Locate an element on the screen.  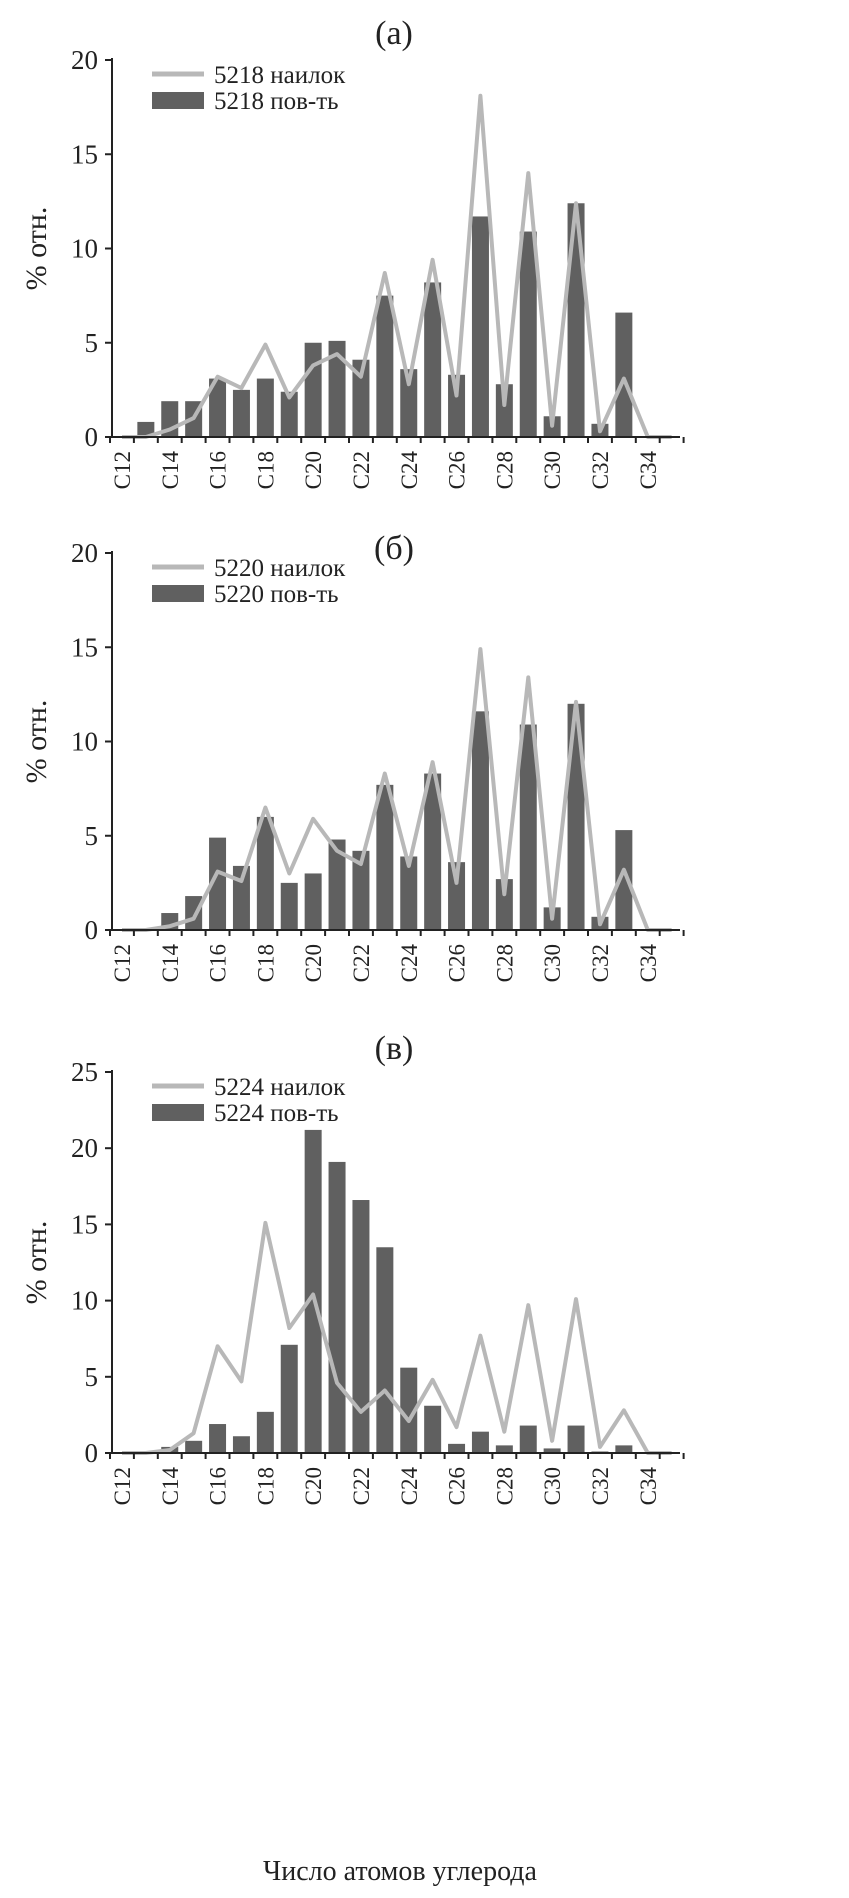
panel-label: (в) is located at coordinates (394, 1048).